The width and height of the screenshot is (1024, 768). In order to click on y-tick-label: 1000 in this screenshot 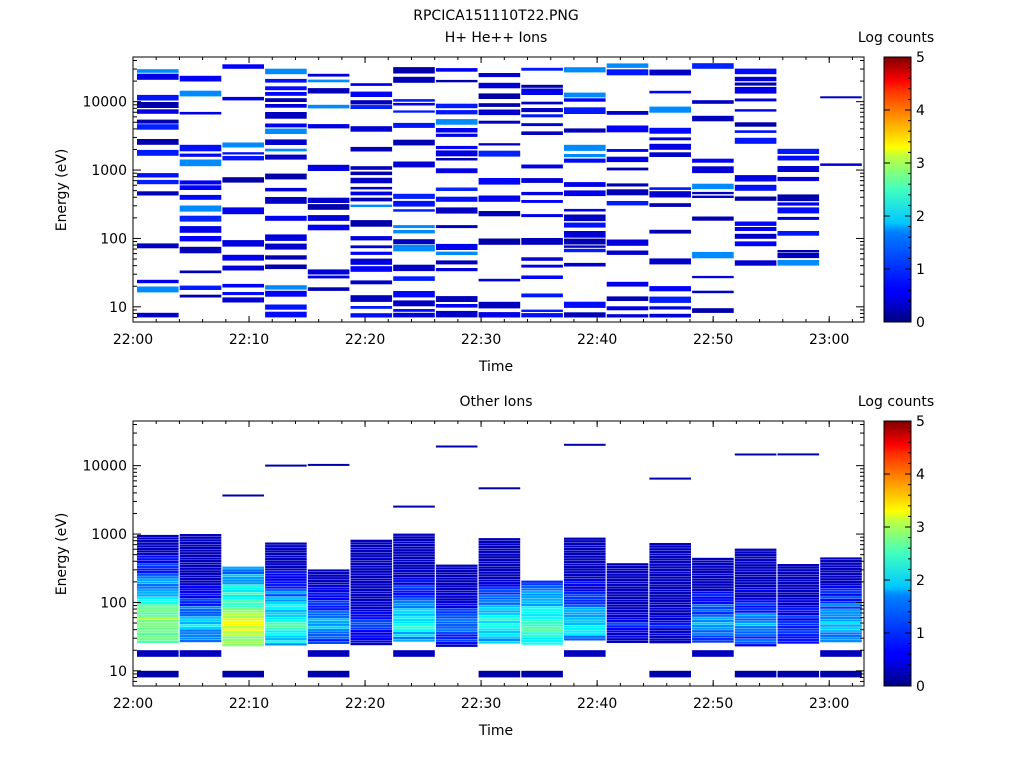, I will do `click(109, 171)`.